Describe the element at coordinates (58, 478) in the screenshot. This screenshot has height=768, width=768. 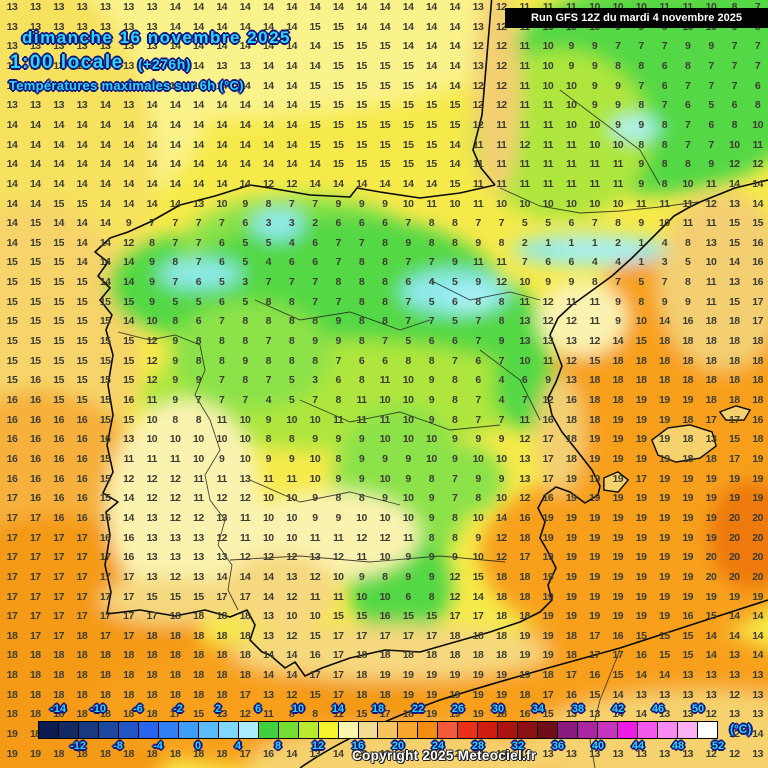
I see `temp-value: 16` at that location.